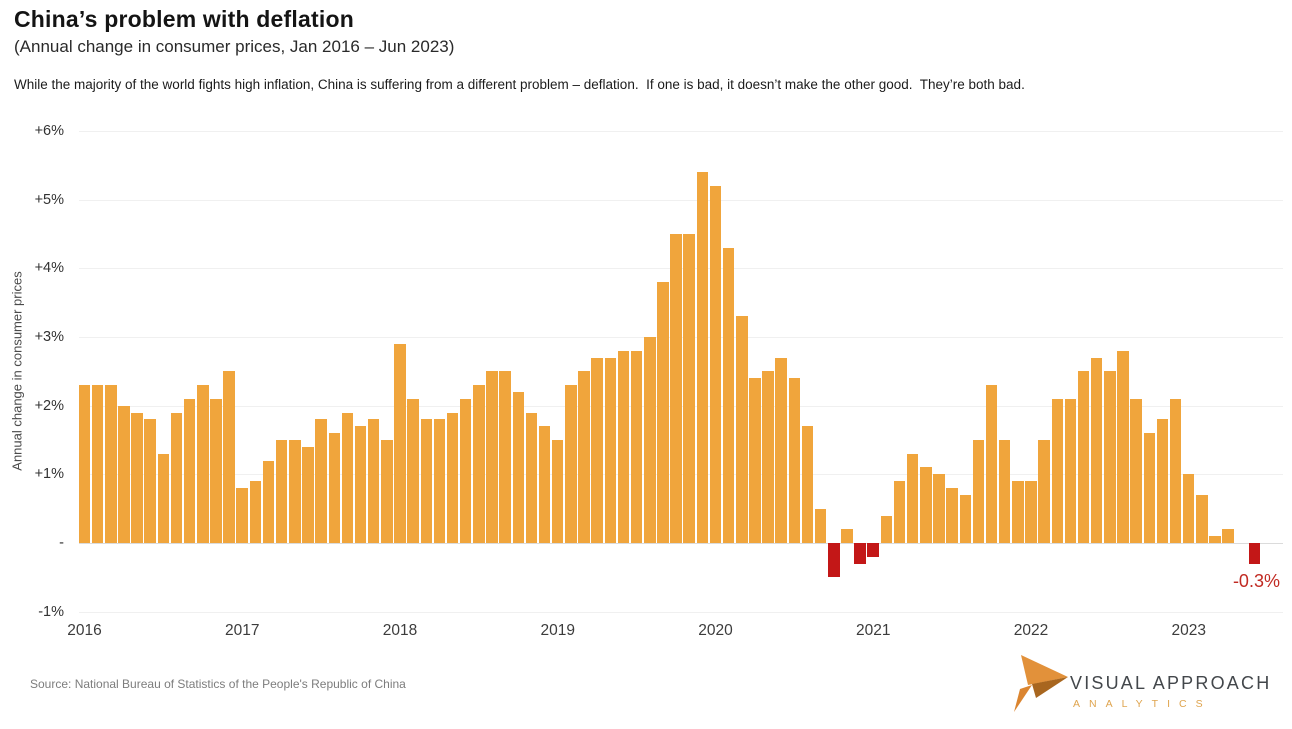 This screenshot has height=729, width=1292. Describe the element at coordinates (1023, 698) in the screenshot. I see `logo-tail-shape` at that location.